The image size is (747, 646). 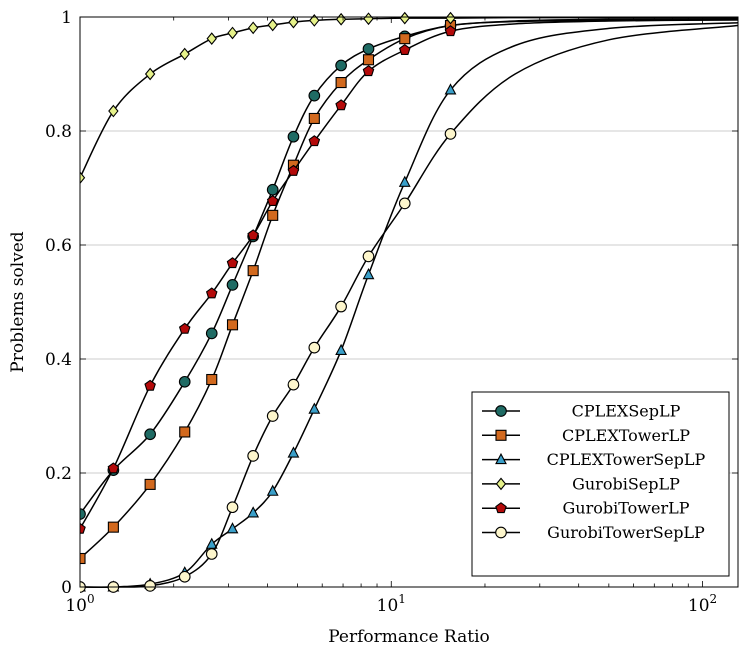 What do you see at coordinates (58, 246) in the screenshot?
I see `y-tick-label-3: 0.6` at bounding box center [58, 246].